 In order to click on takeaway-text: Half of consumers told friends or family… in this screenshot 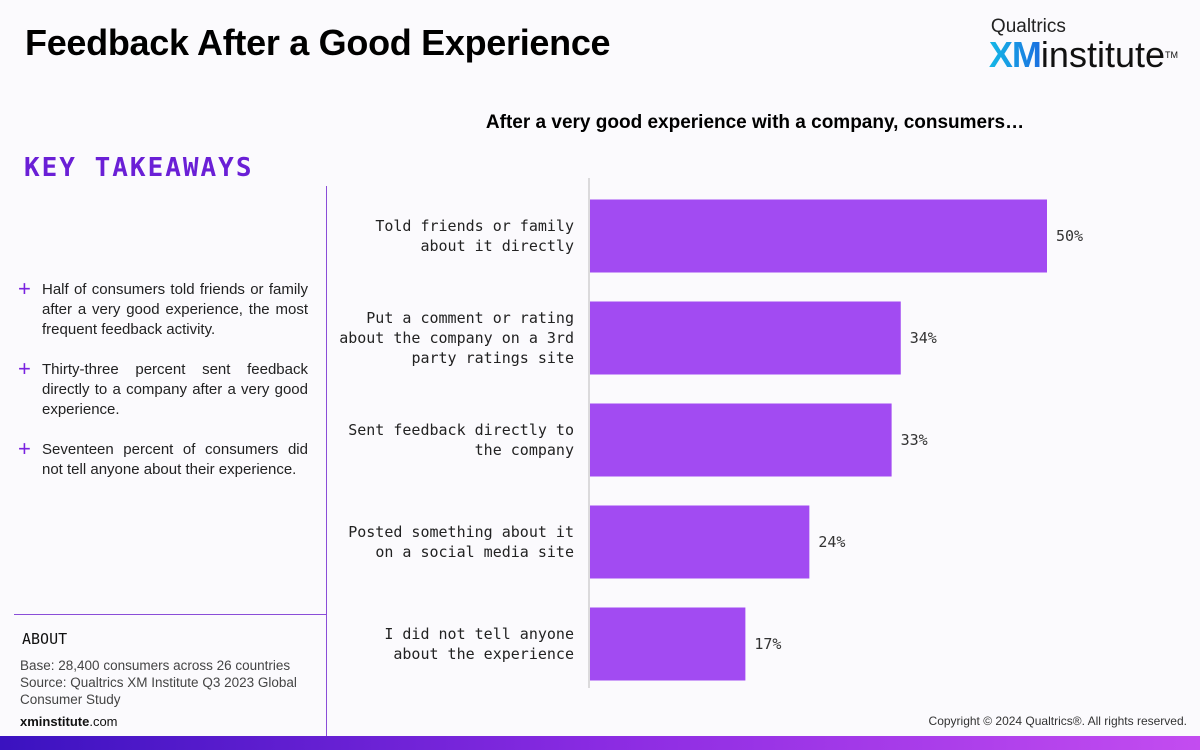, I will do `click(175, 309)`.